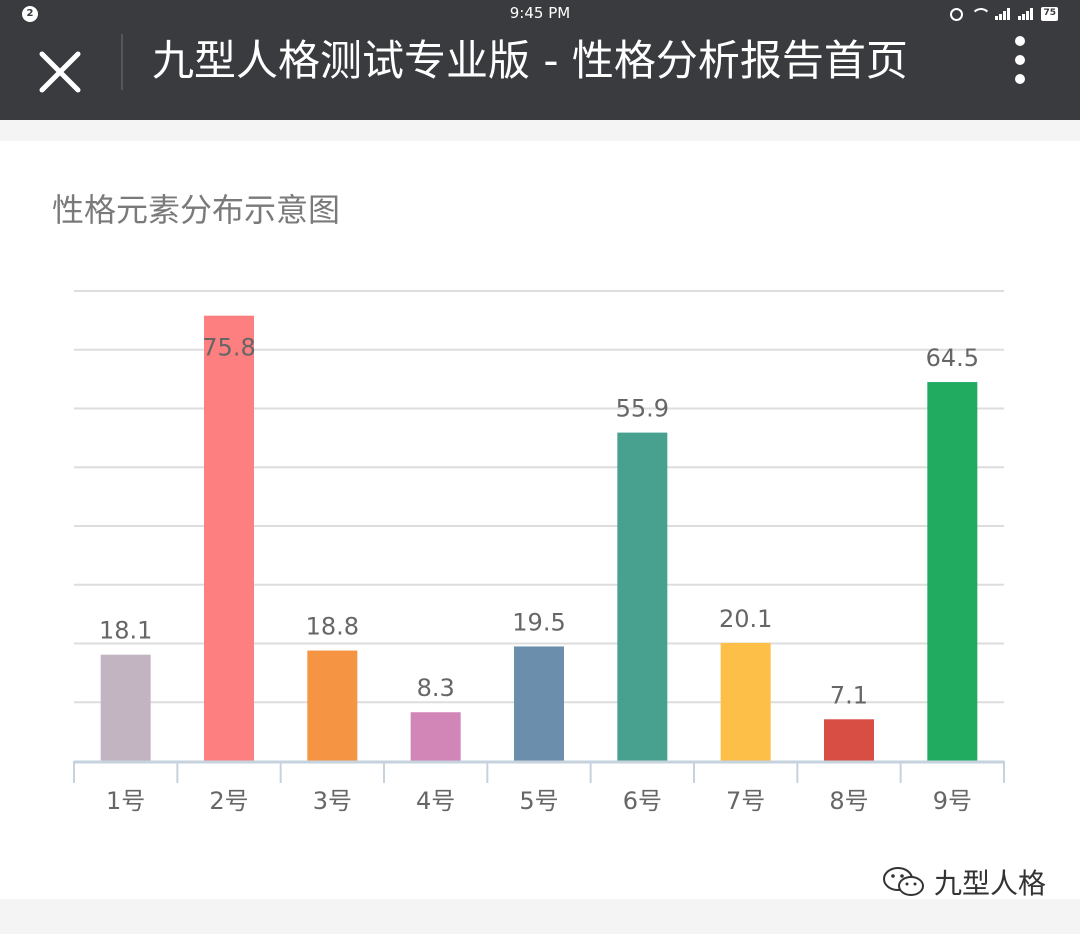 The height and width of the screenshot is (934, 1080). I want to click on close-button, so click(60, 72).